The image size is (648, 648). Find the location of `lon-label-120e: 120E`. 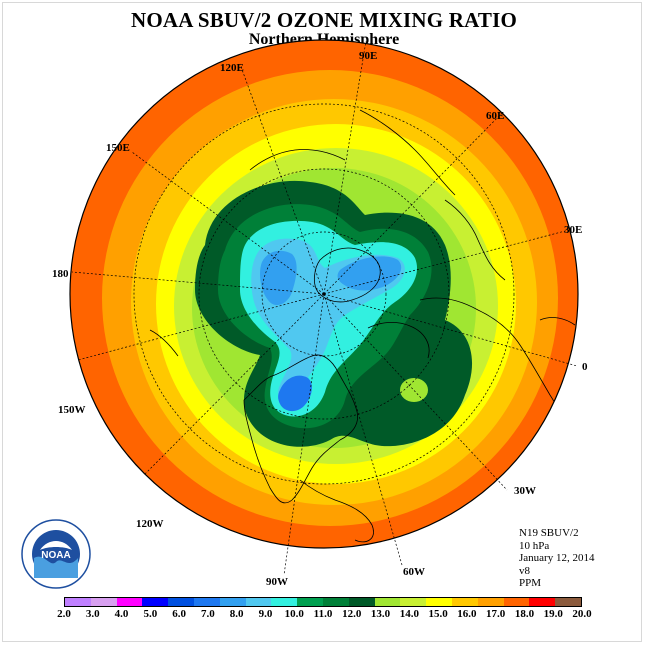

lon-label-120e: 120E is located at coordinates (232, 68).